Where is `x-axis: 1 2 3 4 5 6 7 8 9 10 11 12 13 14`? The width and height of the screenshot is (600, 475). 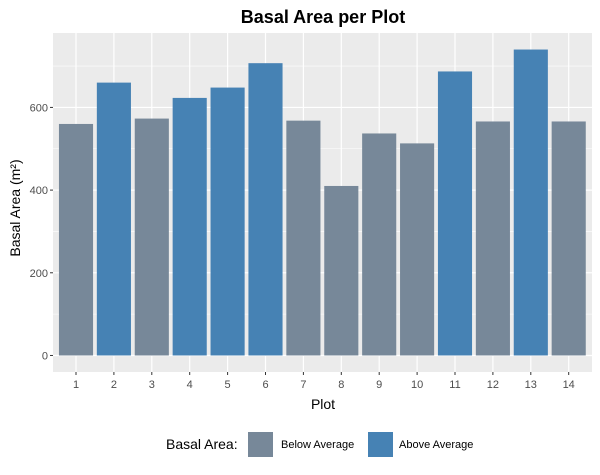
x-axis: 1 2 3 4 5 6 7 8 9 10 11 12 13 14 is located at coordinates (324, 381).